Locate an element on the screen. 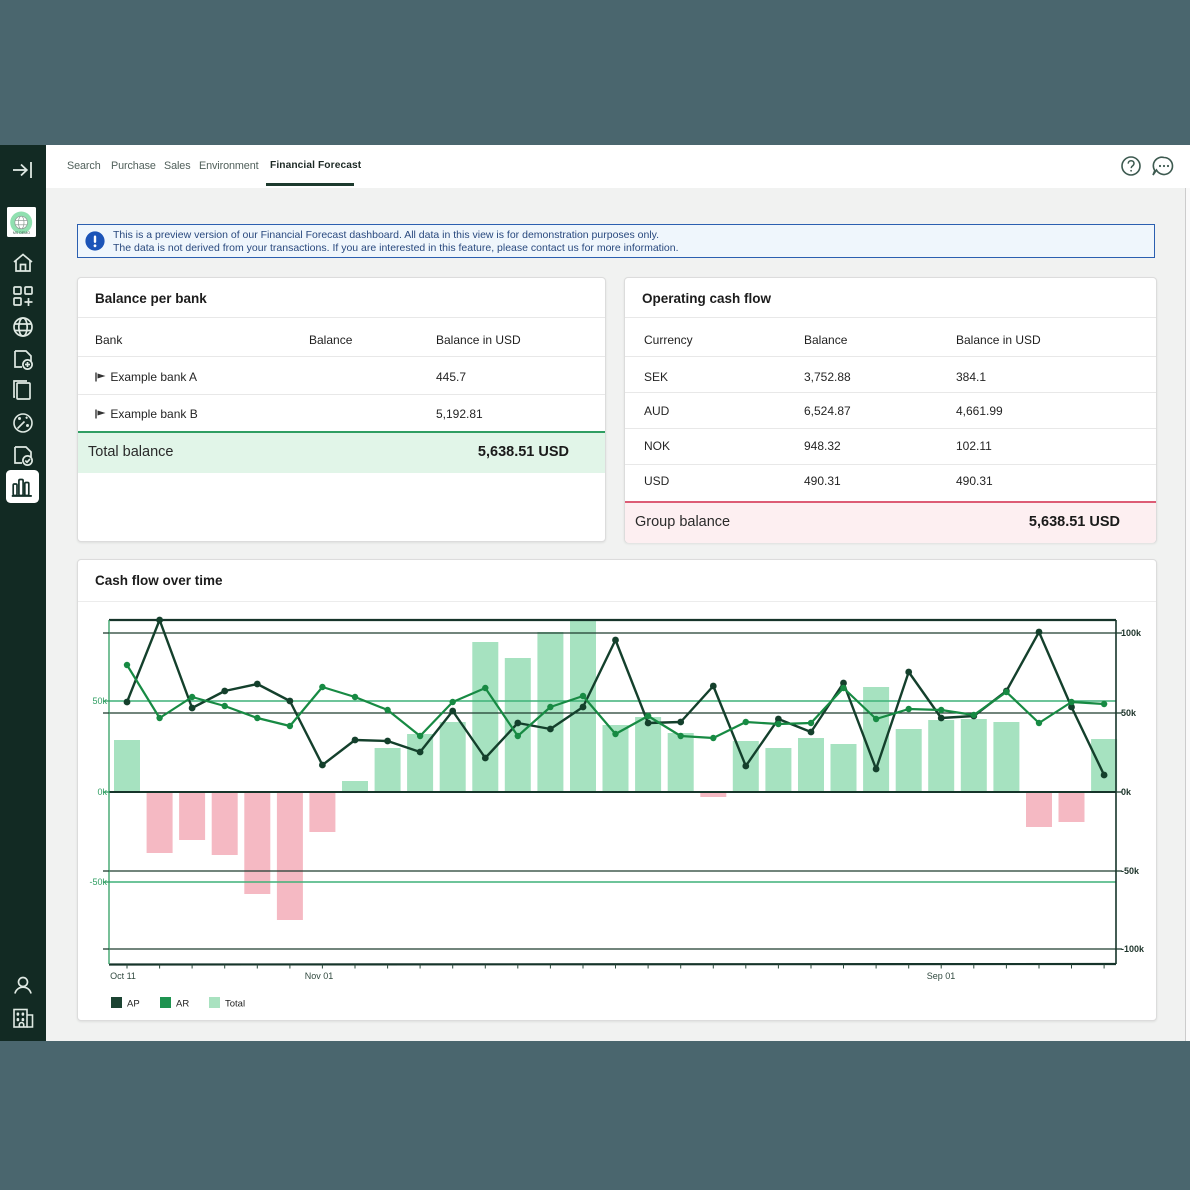  svg-text: 100k is located at coordinates (1131, 633).